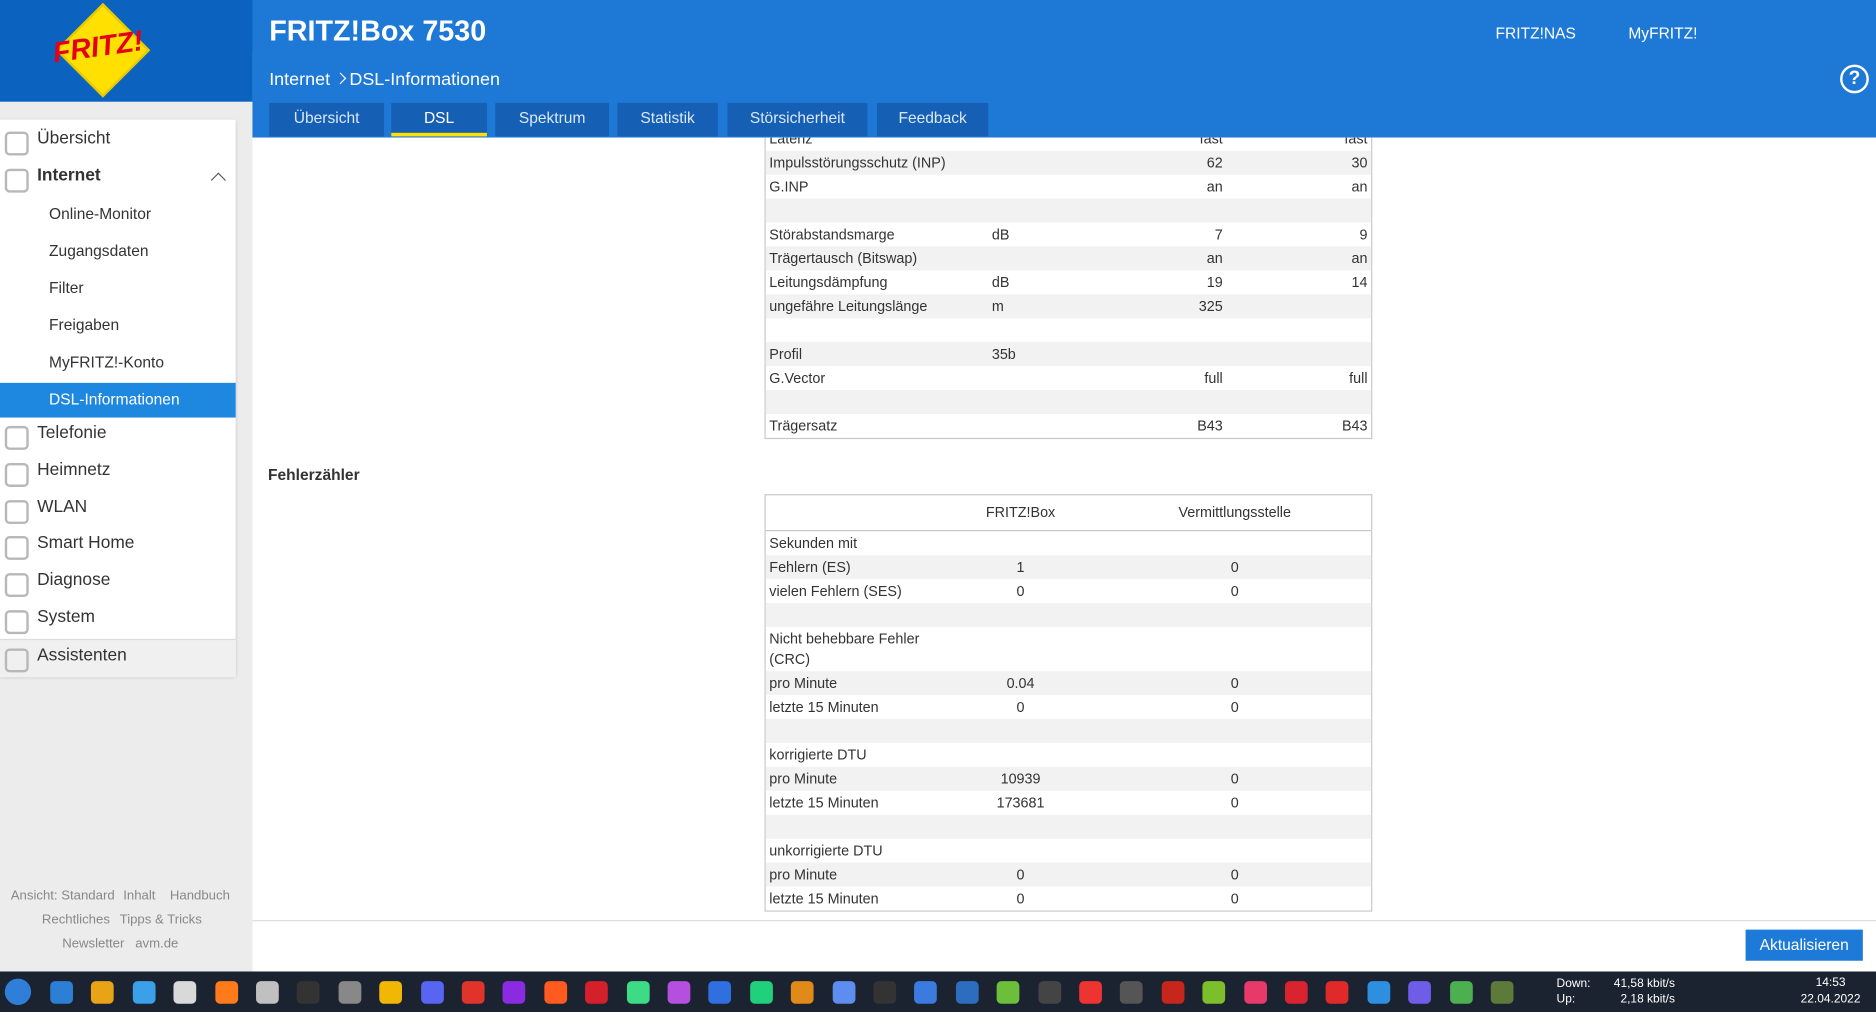  Describe the element at coordinates (552, 119) in the screenshot. I see `tab: Spektrum` at that location.